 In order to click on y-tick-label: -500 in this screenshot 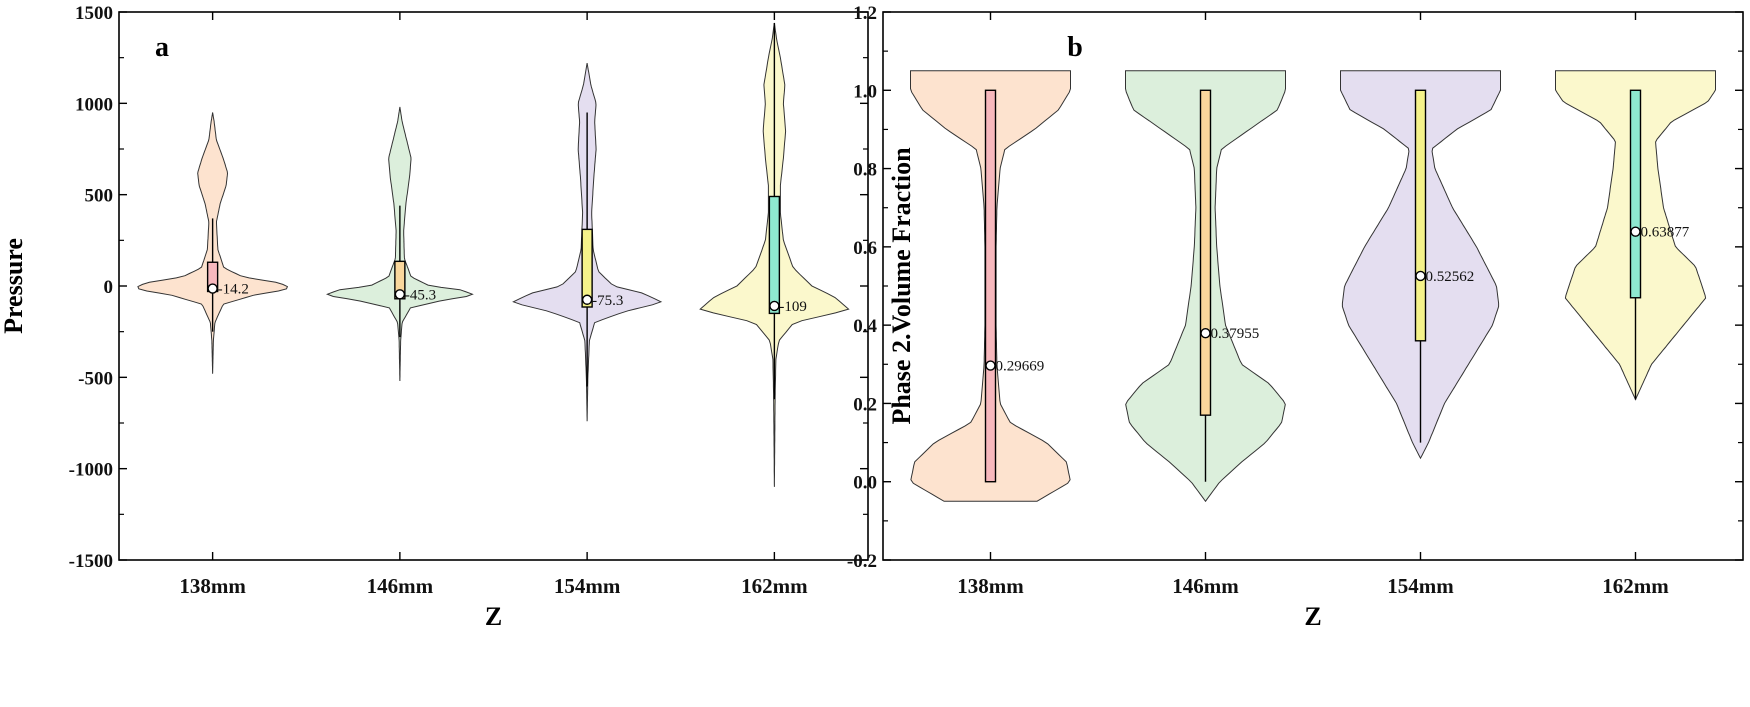, I will do `click(95, 378)`.